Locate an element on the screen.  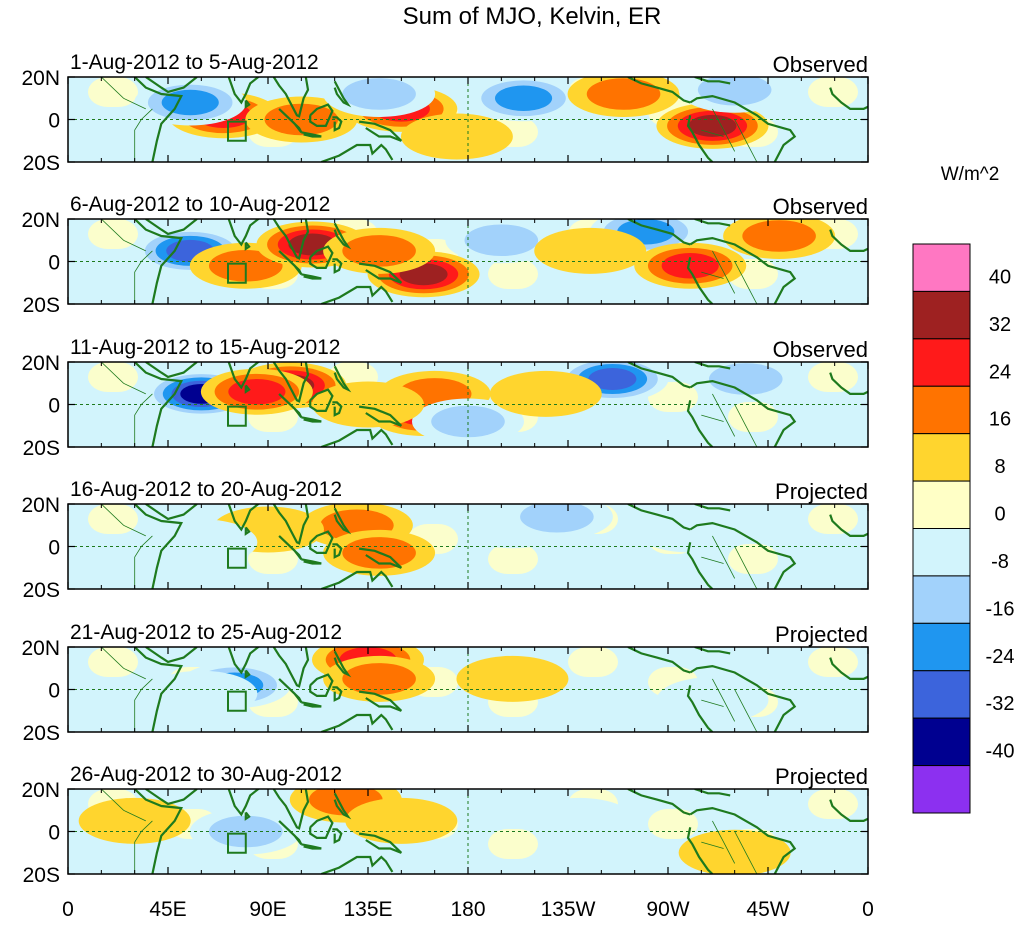
colorbar-label: 8 is located at coordinates (999, 467).